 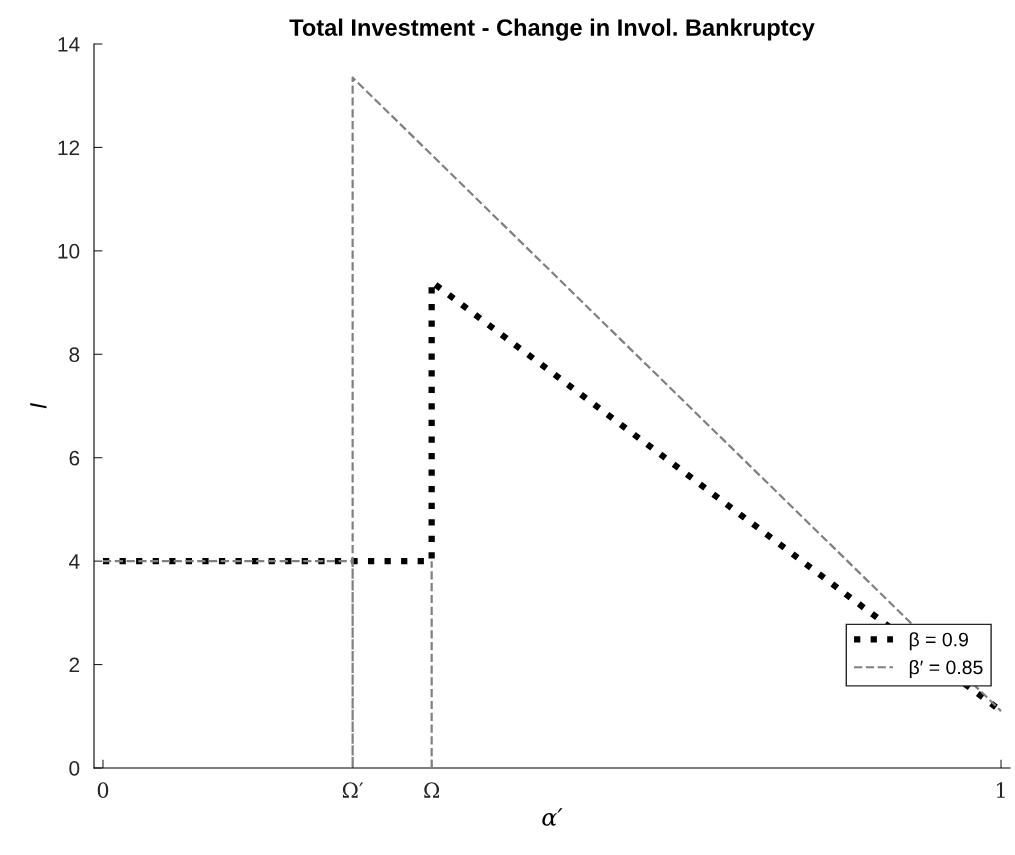 I want to click on x-tick-label: Ω′, so click(x=353, y=790).